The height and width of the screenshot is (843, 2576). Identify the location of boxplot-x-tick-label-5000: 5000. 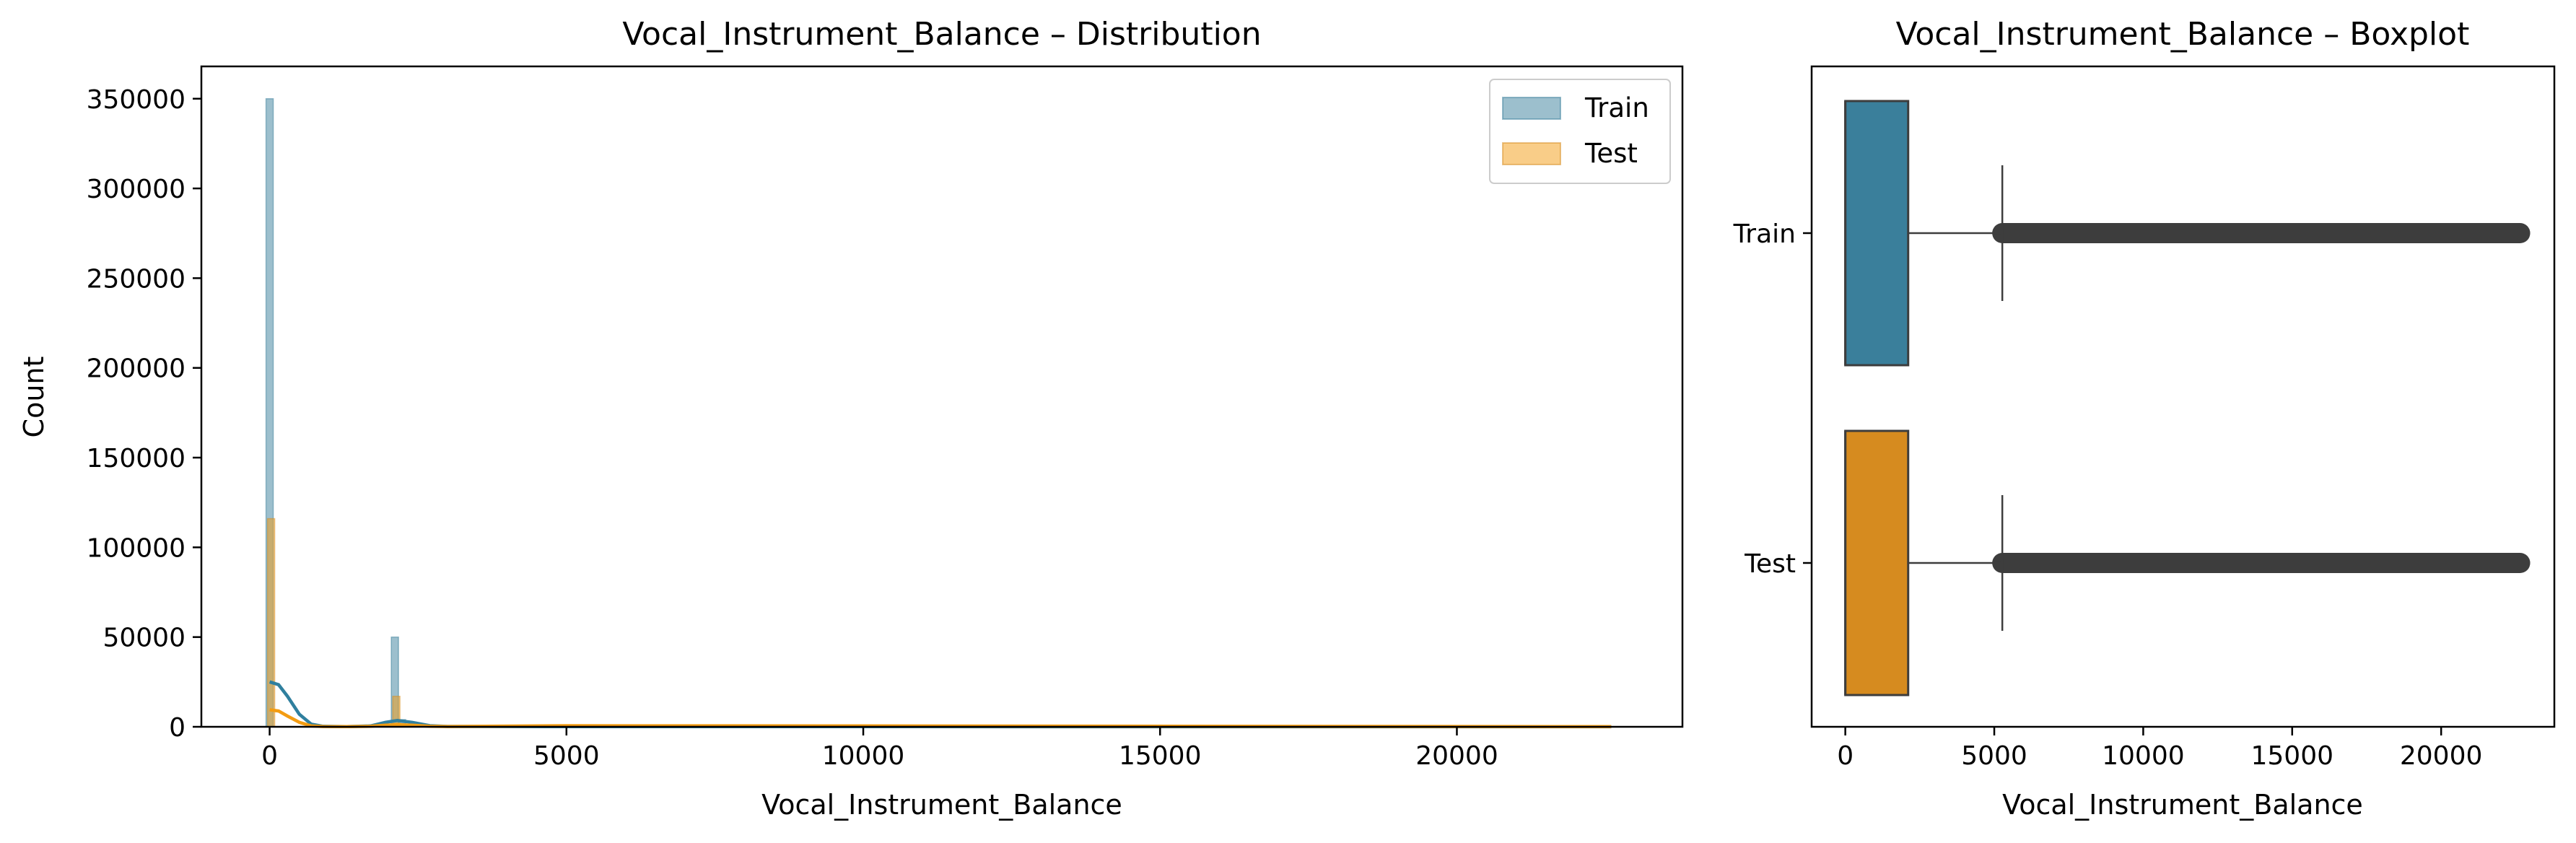
(1994, 756).